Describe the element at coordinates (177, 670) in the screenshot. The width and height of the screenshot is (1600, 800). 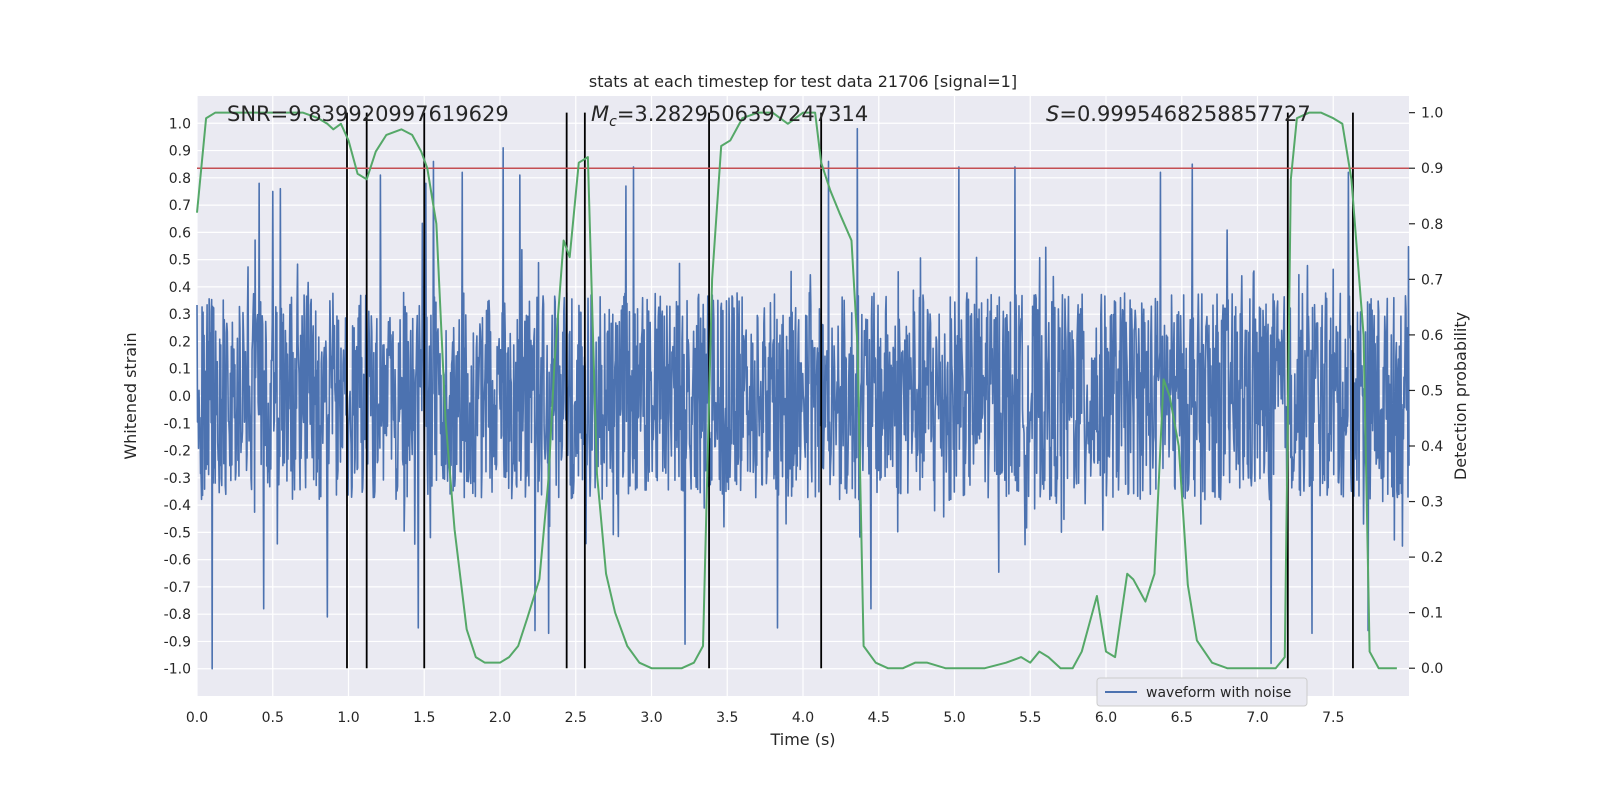
I see `y-tick-label: -1.0` at that location.